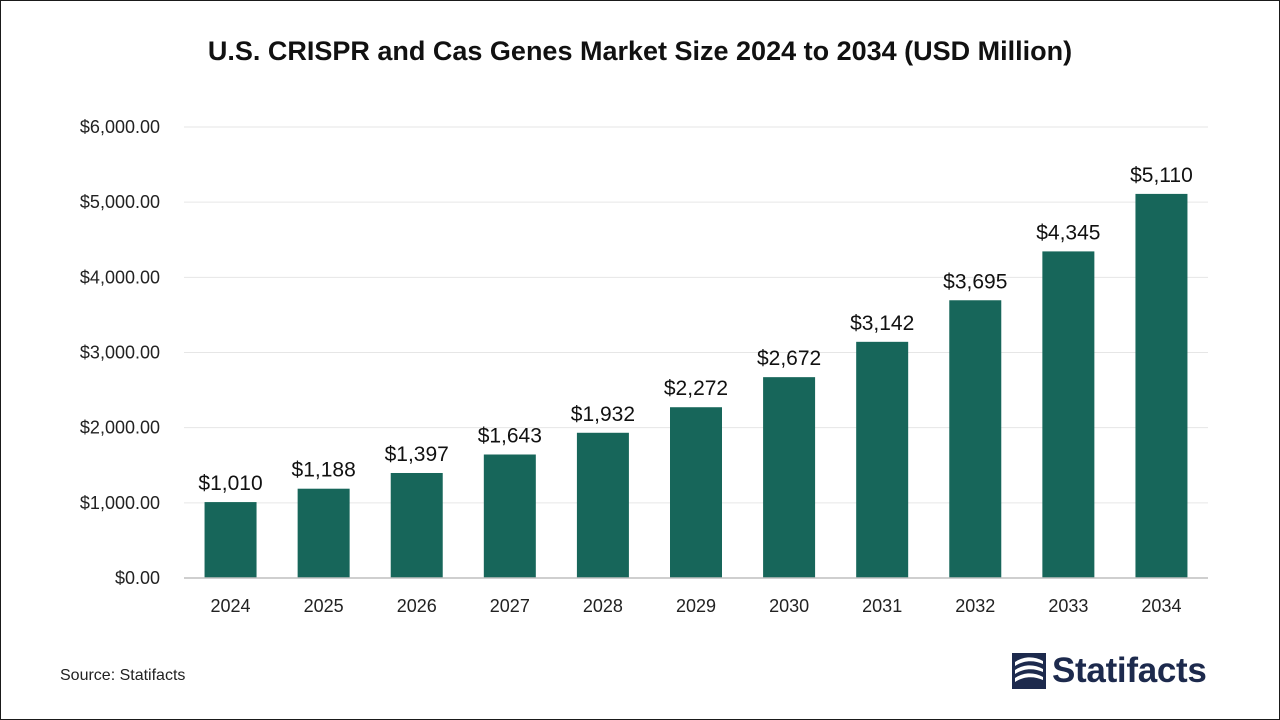 This screenshot has width=1280, height=720. What do you see at coordinates (1161, 175) in the screenshot?
I see `data-label: $5,110` at bounding box center [1161, 175].